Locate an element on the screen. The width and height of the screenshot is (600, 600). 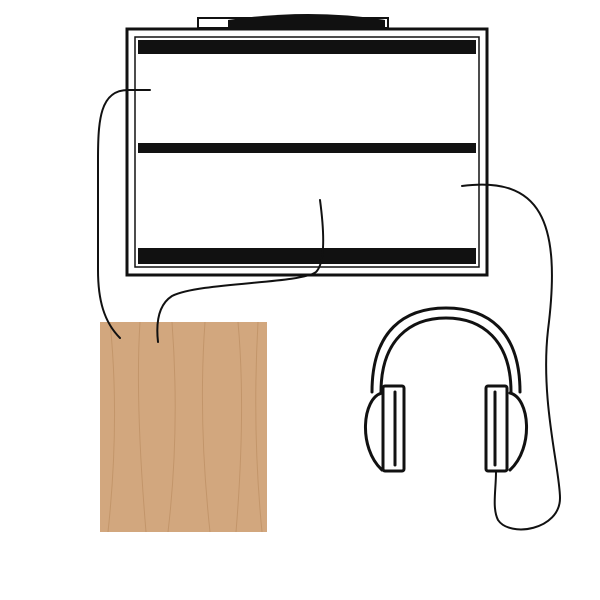
cable-synth-to-mixer-right is located at coordinates (240, 271).